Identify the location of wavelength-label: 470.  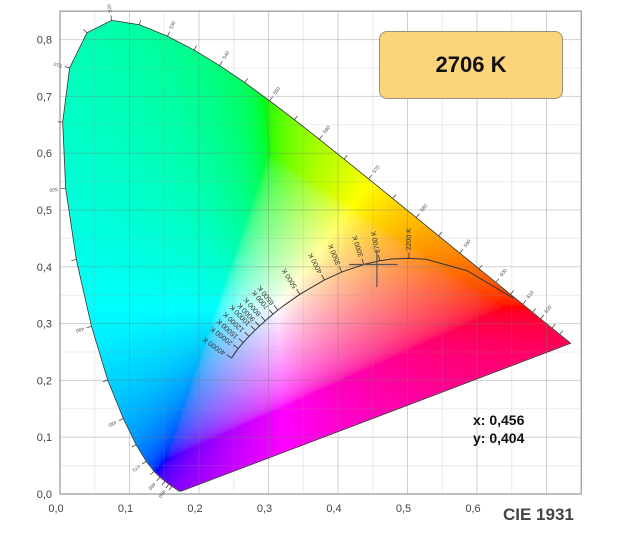
(136, 468).